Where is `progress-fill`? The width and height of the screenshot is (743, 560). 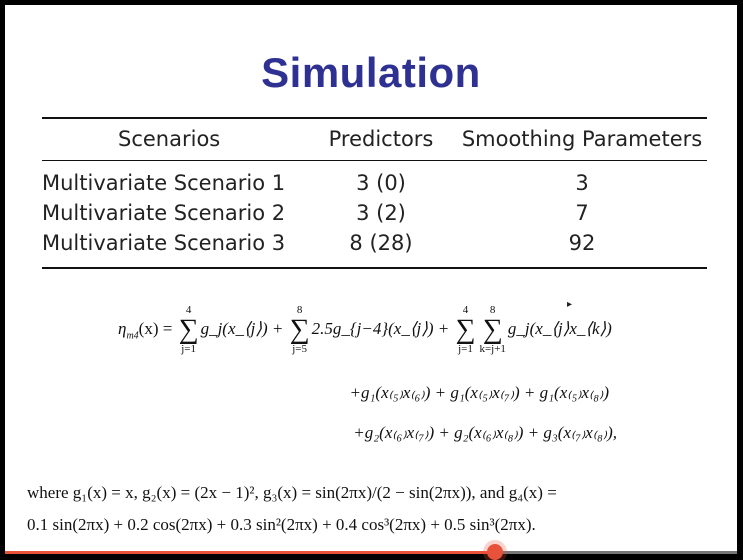 progress-fill is located at coordinates (250, 552).